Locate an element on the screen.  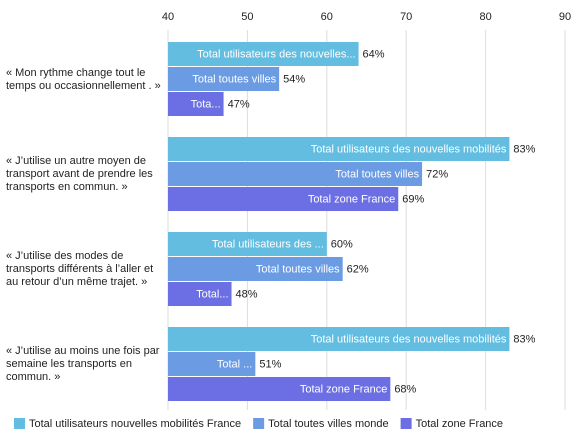
value-label: 54% is located at coordinates (294, 79).